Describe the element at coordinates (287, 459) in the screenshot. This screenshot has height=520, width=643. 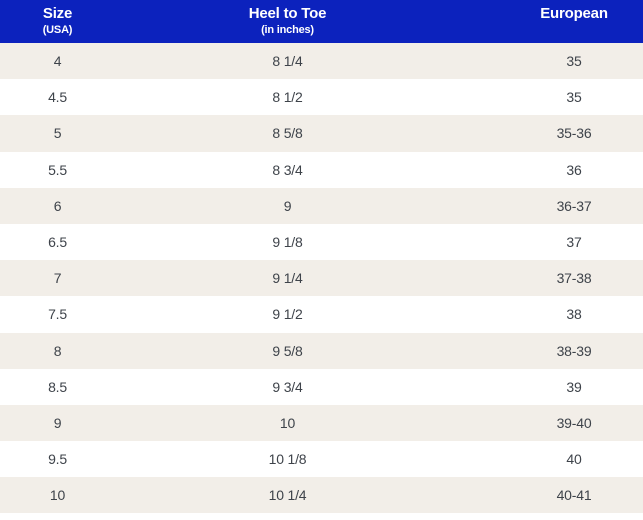
I see `heel-to-toe-cell: 10 1/8` at that location.